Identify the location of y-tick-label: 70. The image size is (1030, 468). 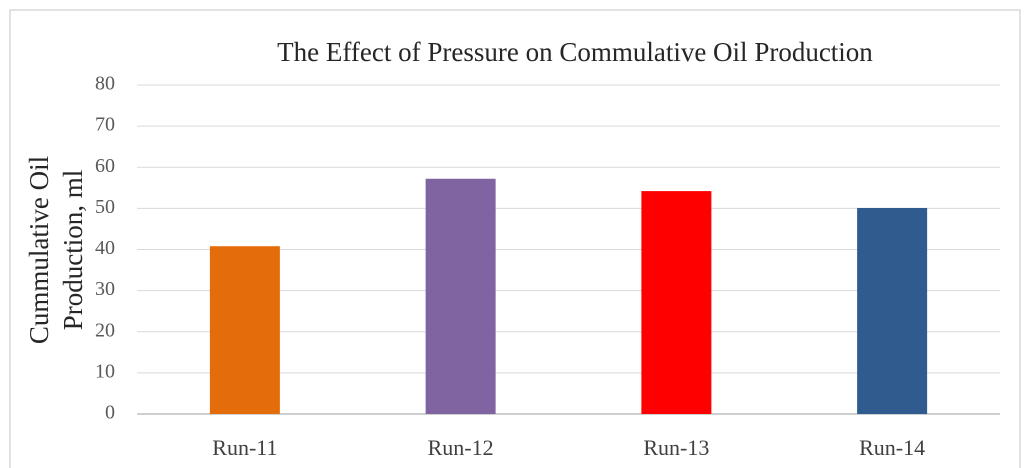
(105, 125).